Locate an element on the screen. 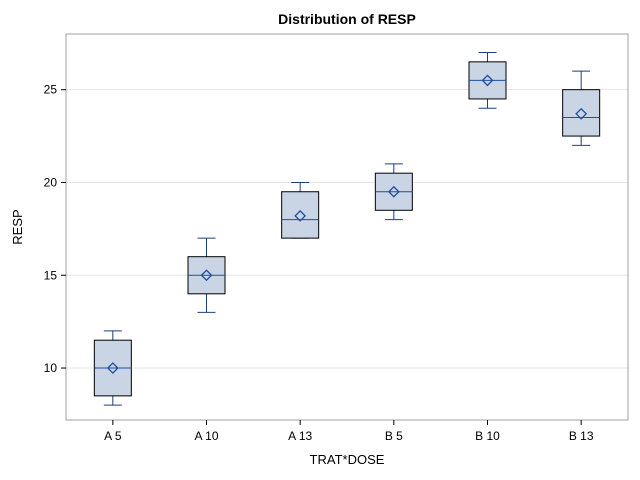 This screenshot has width=640, height=480. x-tick-label: A 10 is located at coordinates (206, 436).